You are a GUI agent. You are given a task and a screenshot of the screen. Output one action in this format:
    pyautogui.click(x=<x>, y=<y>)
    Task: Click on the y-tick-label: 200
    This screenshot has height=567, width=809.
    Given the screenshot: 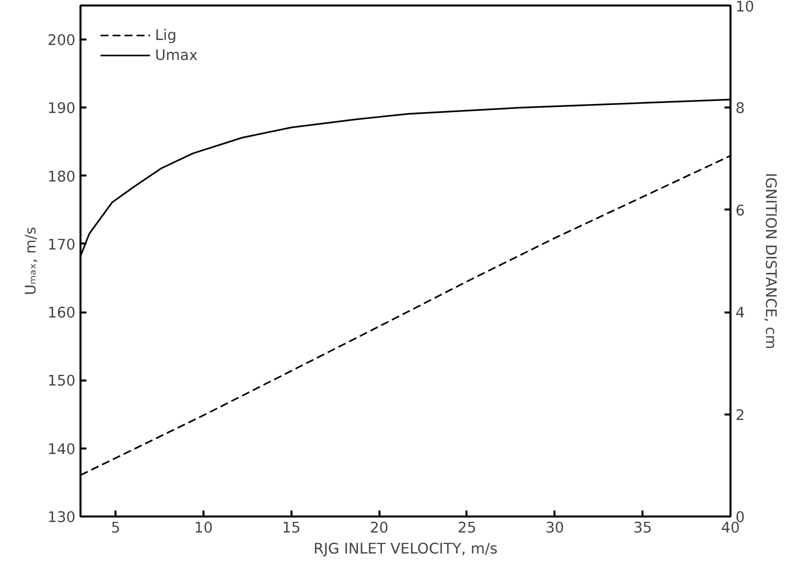 What is the action you would take?
    pyautogui.click(x=62, y=41)
    